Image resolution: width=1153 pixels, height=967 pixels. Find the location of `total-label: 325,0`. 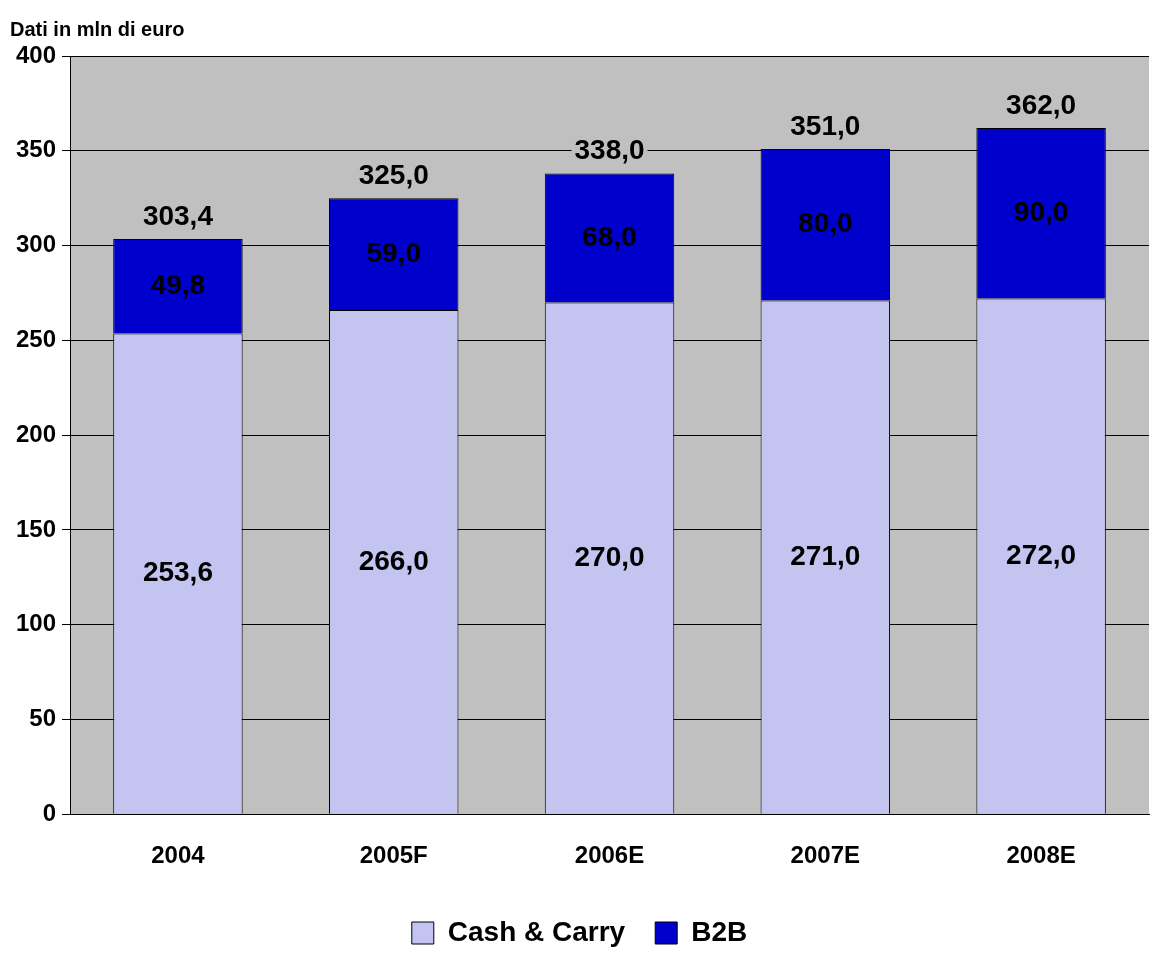

total-label: 325,0 is located at coordinates (393, 174).